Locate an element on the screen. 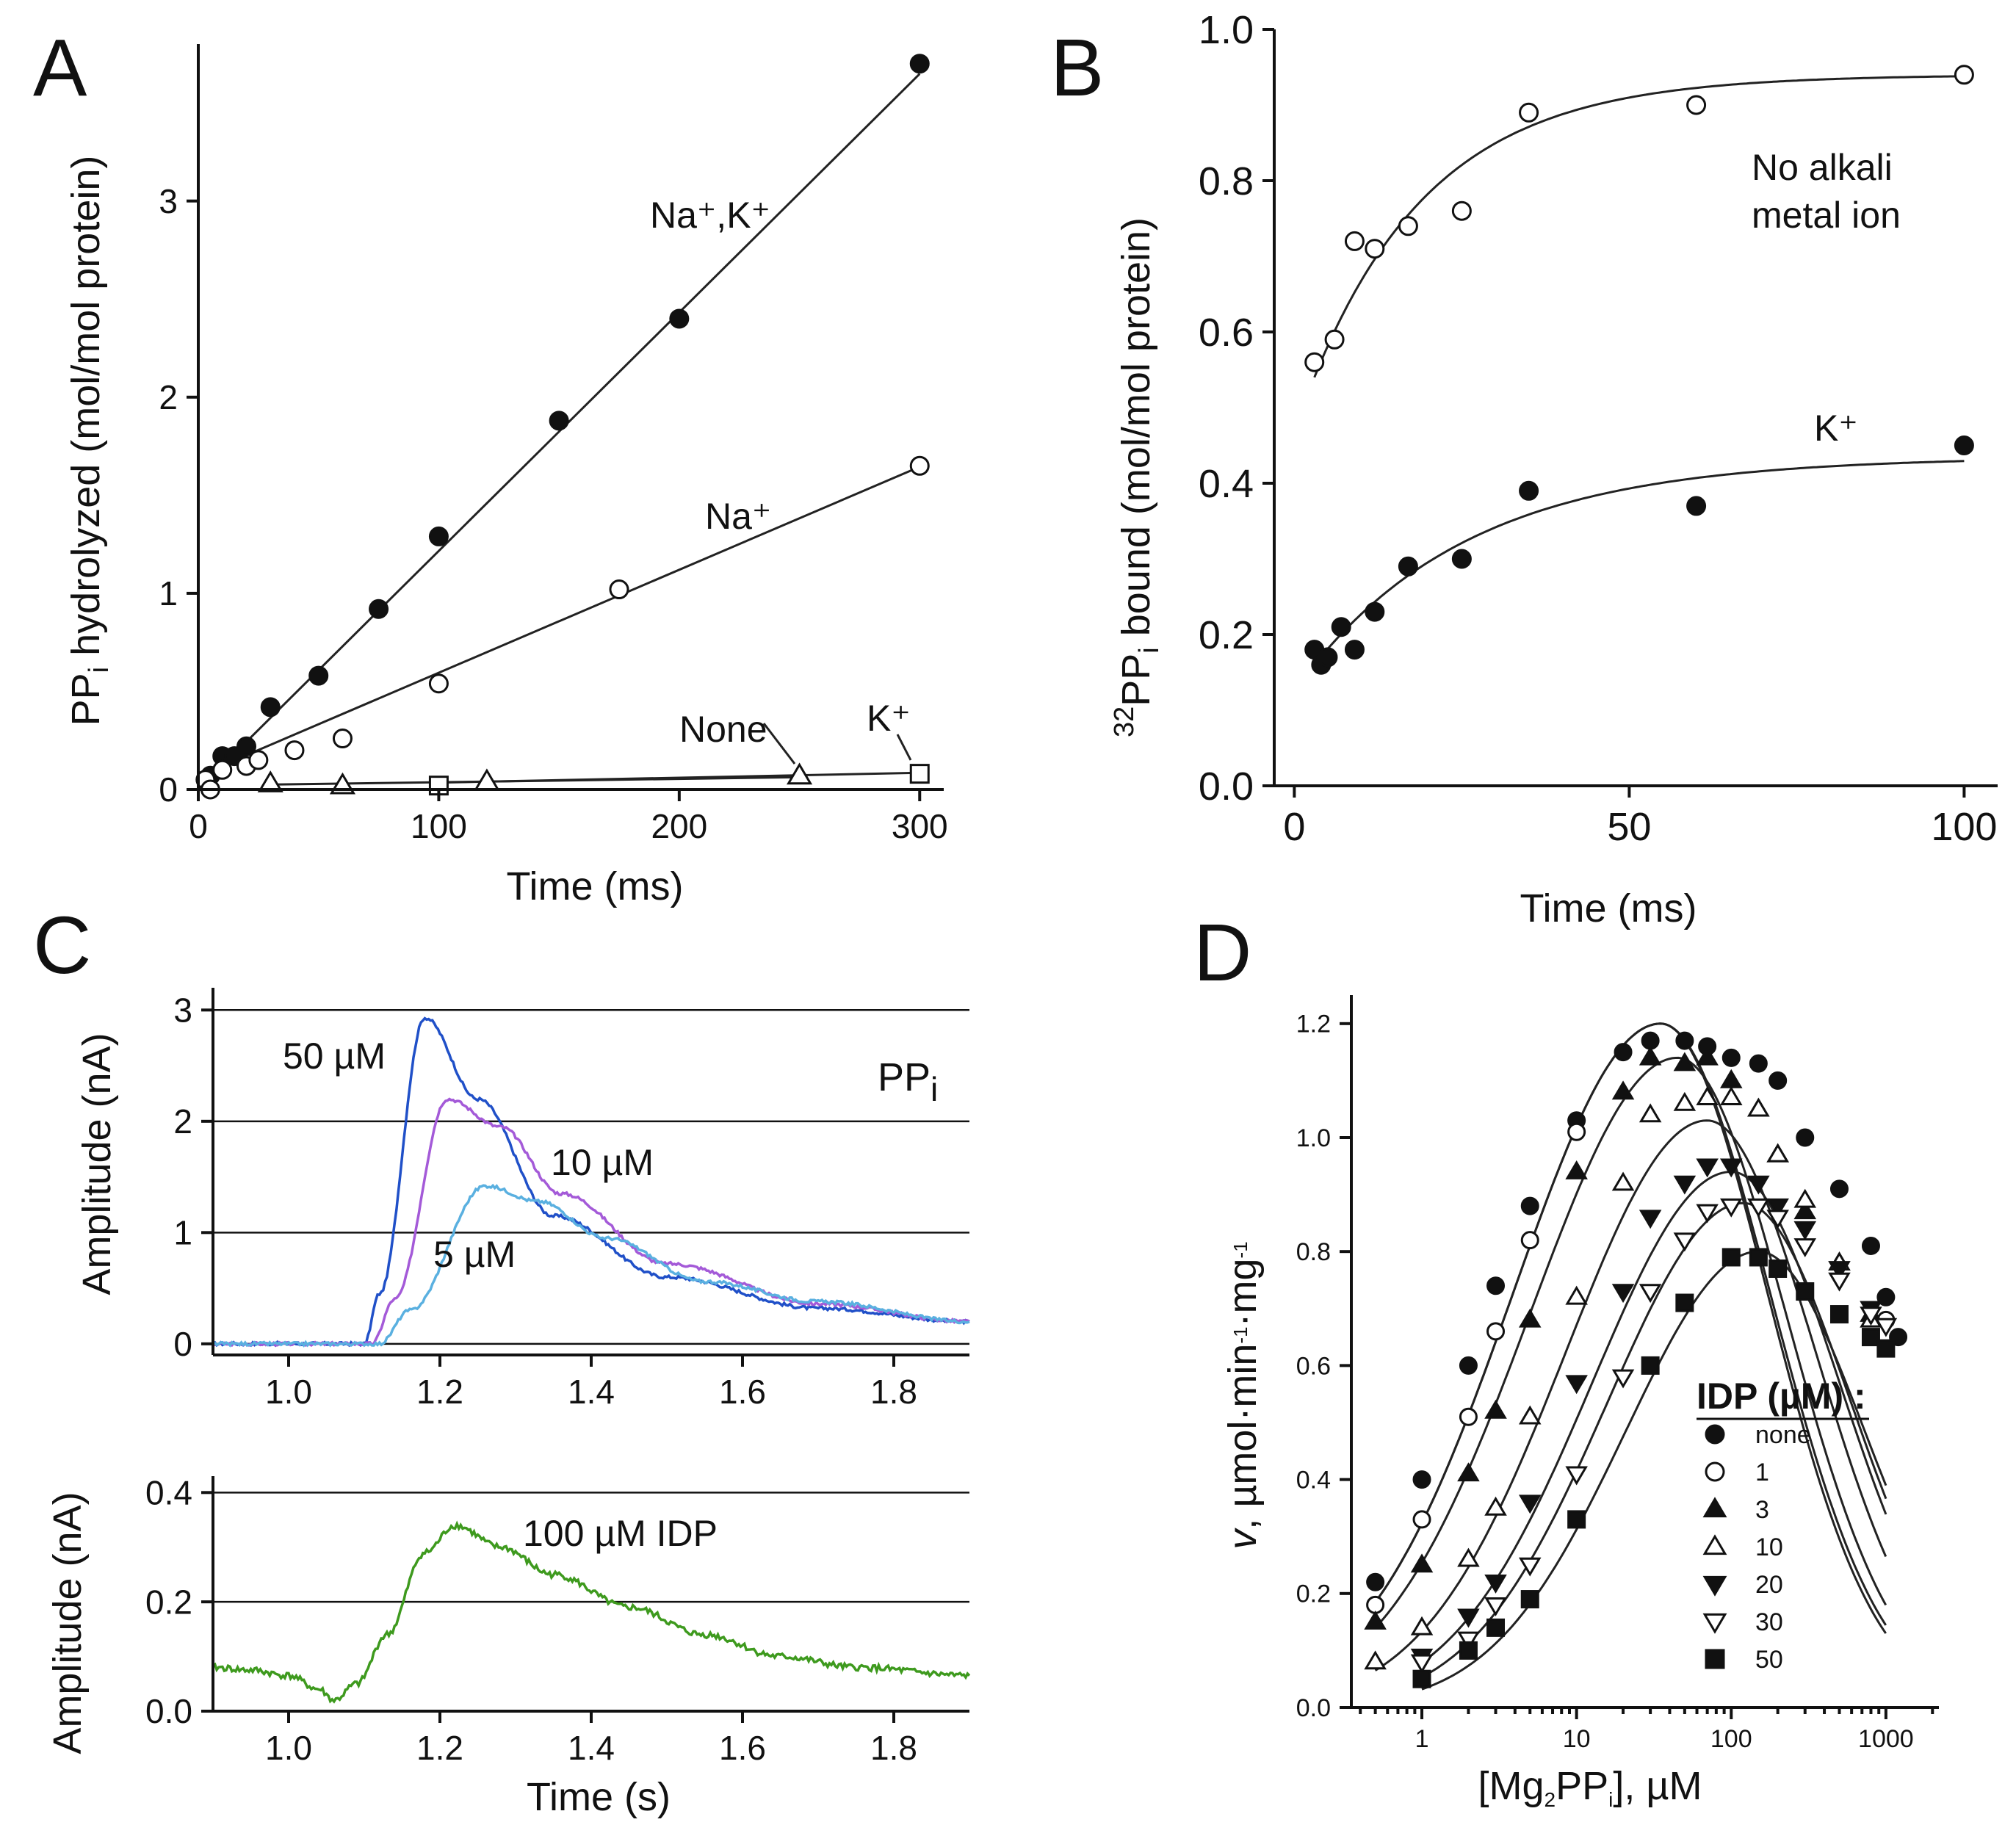 Image resolution: width=2016 pixels, height=1836 pixels. d-legend-title: IDP (µM) : is located at coordinates (1781, 1397).